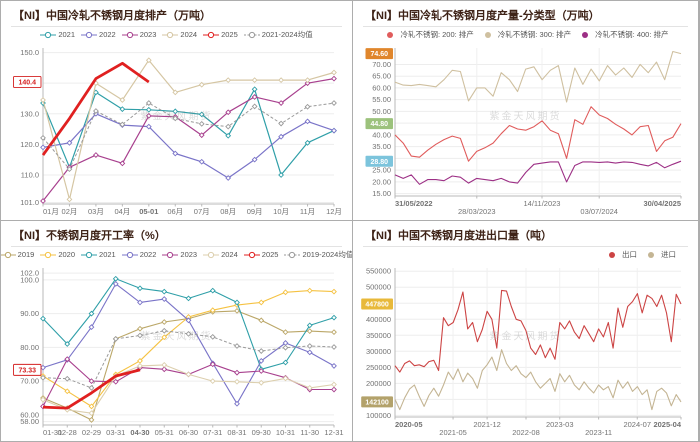 The width and height of the screenshot is (700, 442). I want to click on svg-text: 500000, so click(378, 287).